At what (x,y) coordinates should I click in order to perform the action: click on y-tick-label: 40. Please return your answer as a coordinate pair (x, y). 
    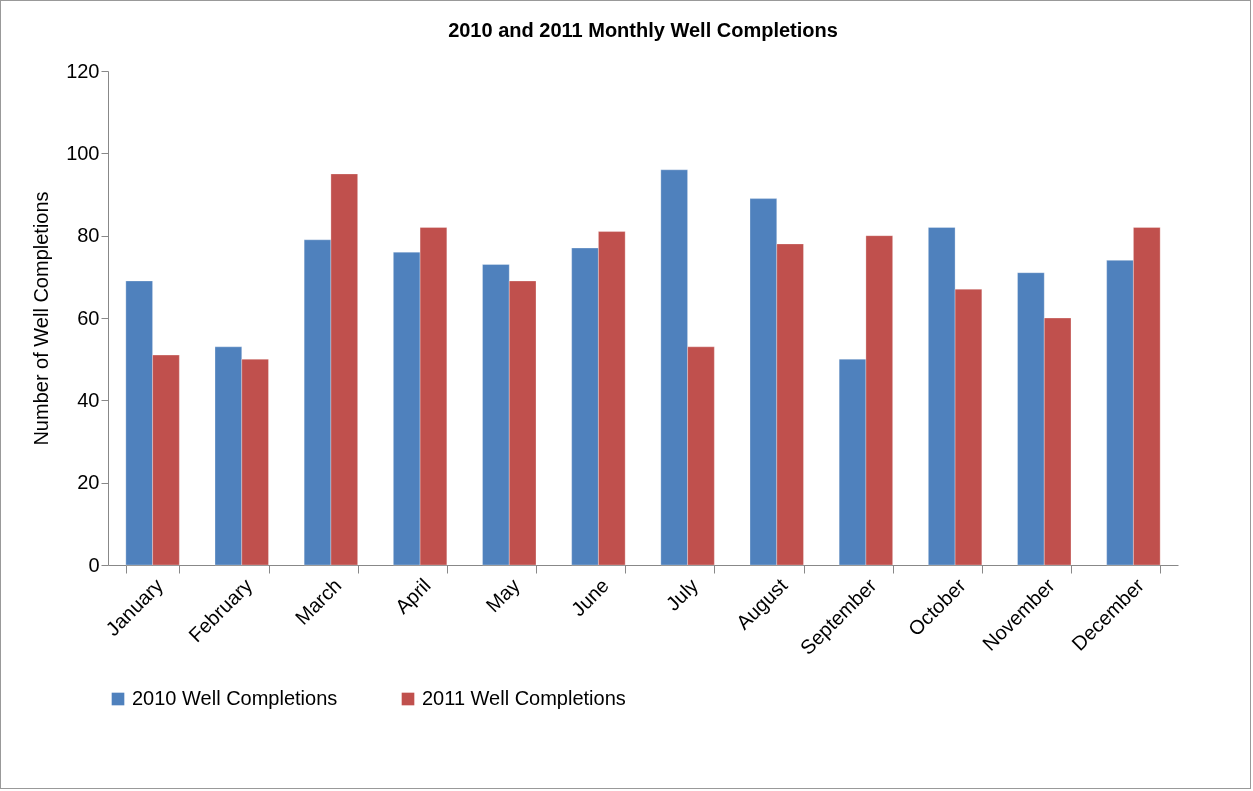
    Looking at the image, I should click on (88, 399).